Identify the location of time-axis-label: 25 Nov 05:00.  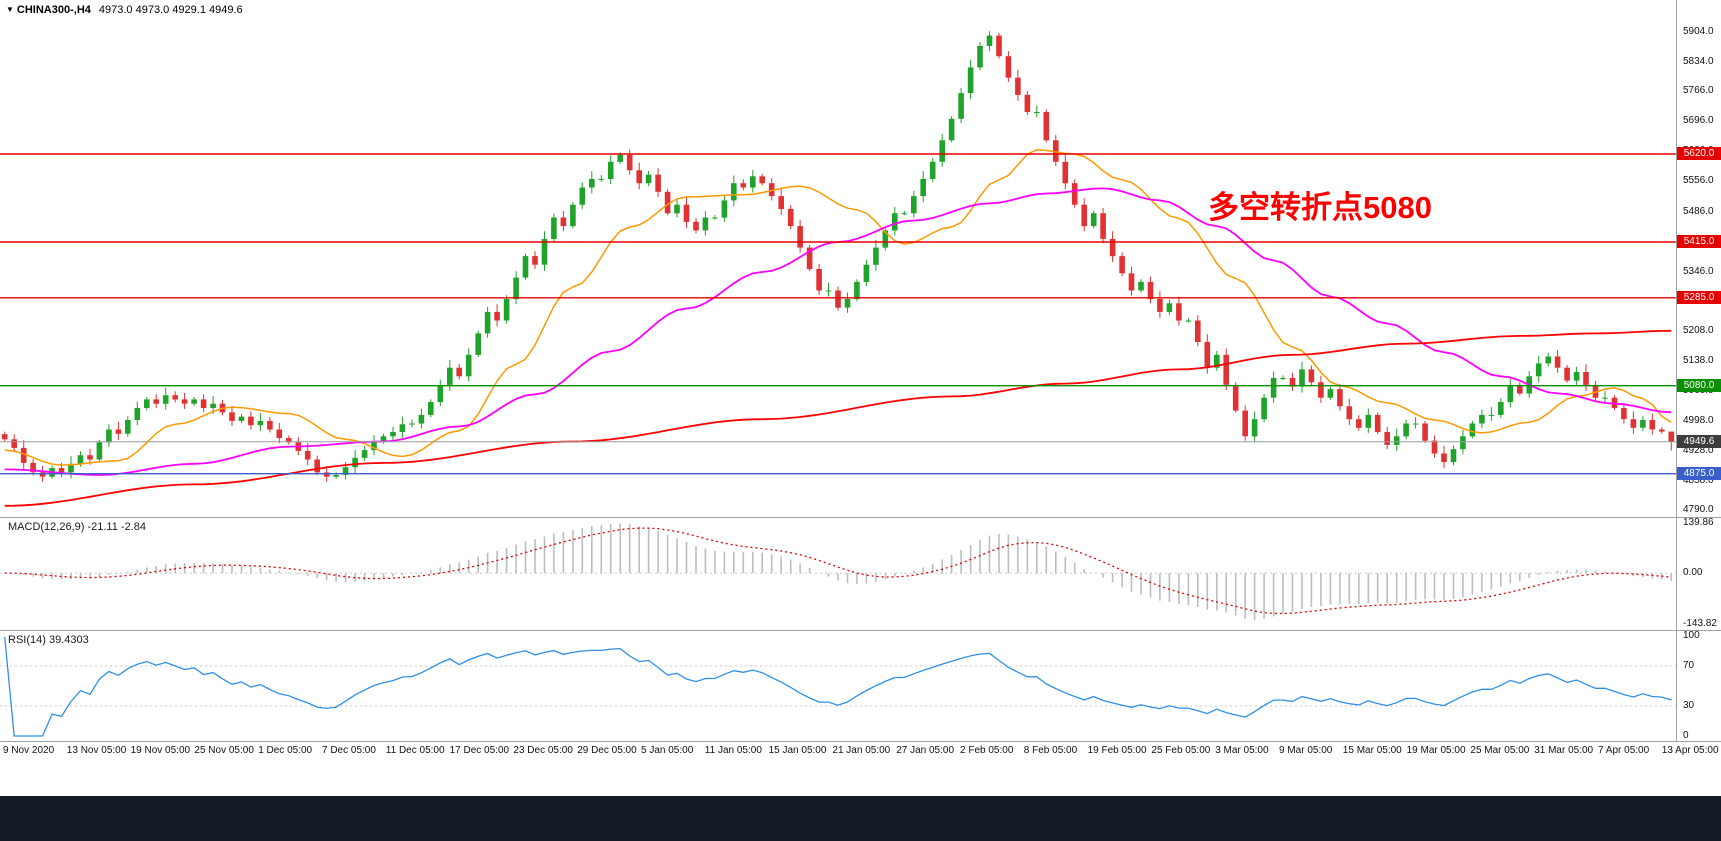
(224, 750).